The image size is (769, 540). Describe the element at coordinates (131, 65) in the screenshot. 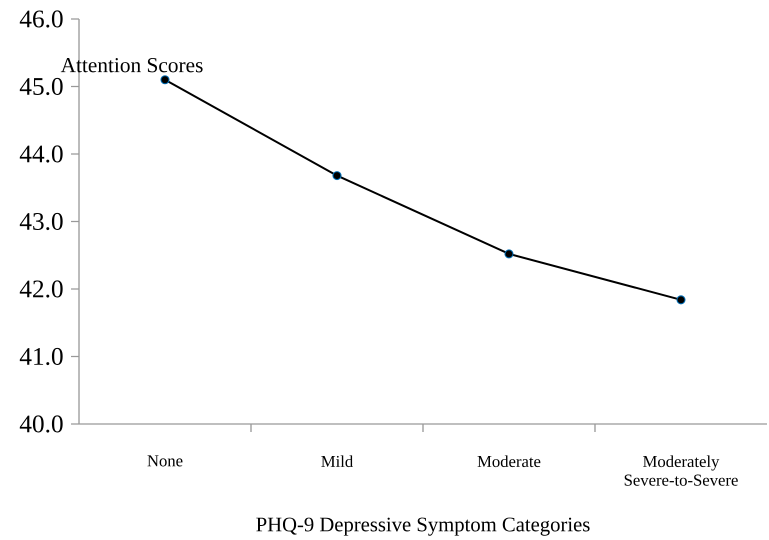

I see `y-axis-title: Attention Scores` at that location.